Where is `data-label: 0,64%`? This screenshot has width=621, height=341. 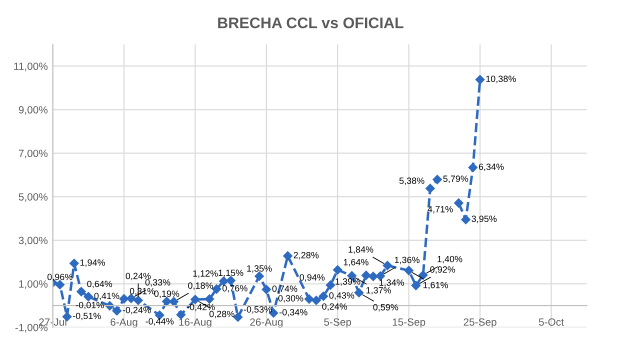 data-label: 0,64% is located at coordinates (99, 284).